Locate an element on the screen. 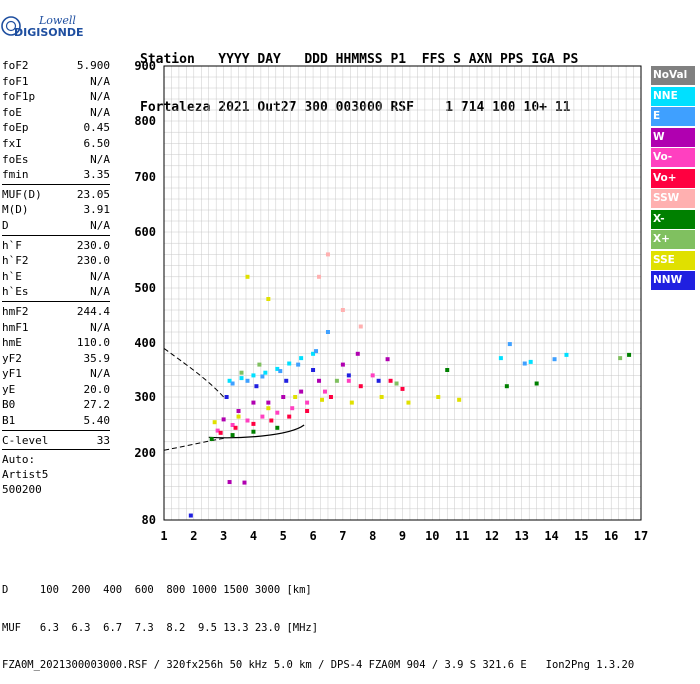 The width and height of the screenshot is (700, 684). param-label: yF1 is located at coordinates (12, 374).